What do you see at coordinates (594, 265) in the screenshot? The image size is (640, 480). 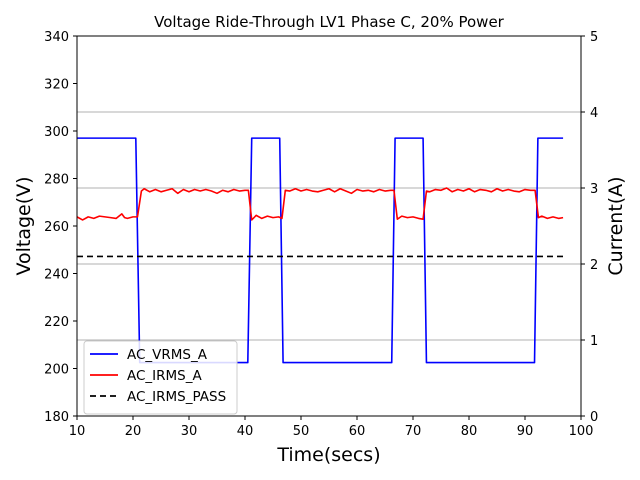 I see `right-y-tick-label: 2` at bounding box center [594, 265].